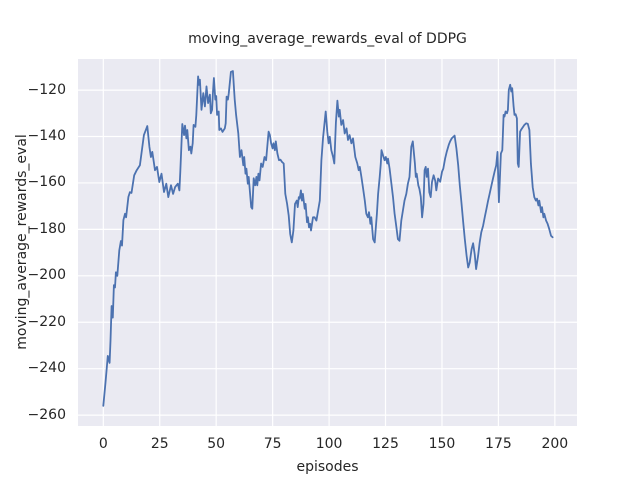 The height and width of the screenshot is (480, 640). I want to click on y-tick-label: −220, so click(46, 321).